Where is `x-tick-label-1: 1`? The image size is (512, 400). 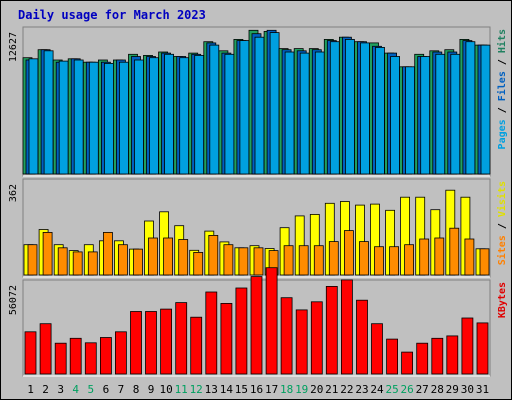
x-tick-label-1: 1 is located at coordinates (30, 389).